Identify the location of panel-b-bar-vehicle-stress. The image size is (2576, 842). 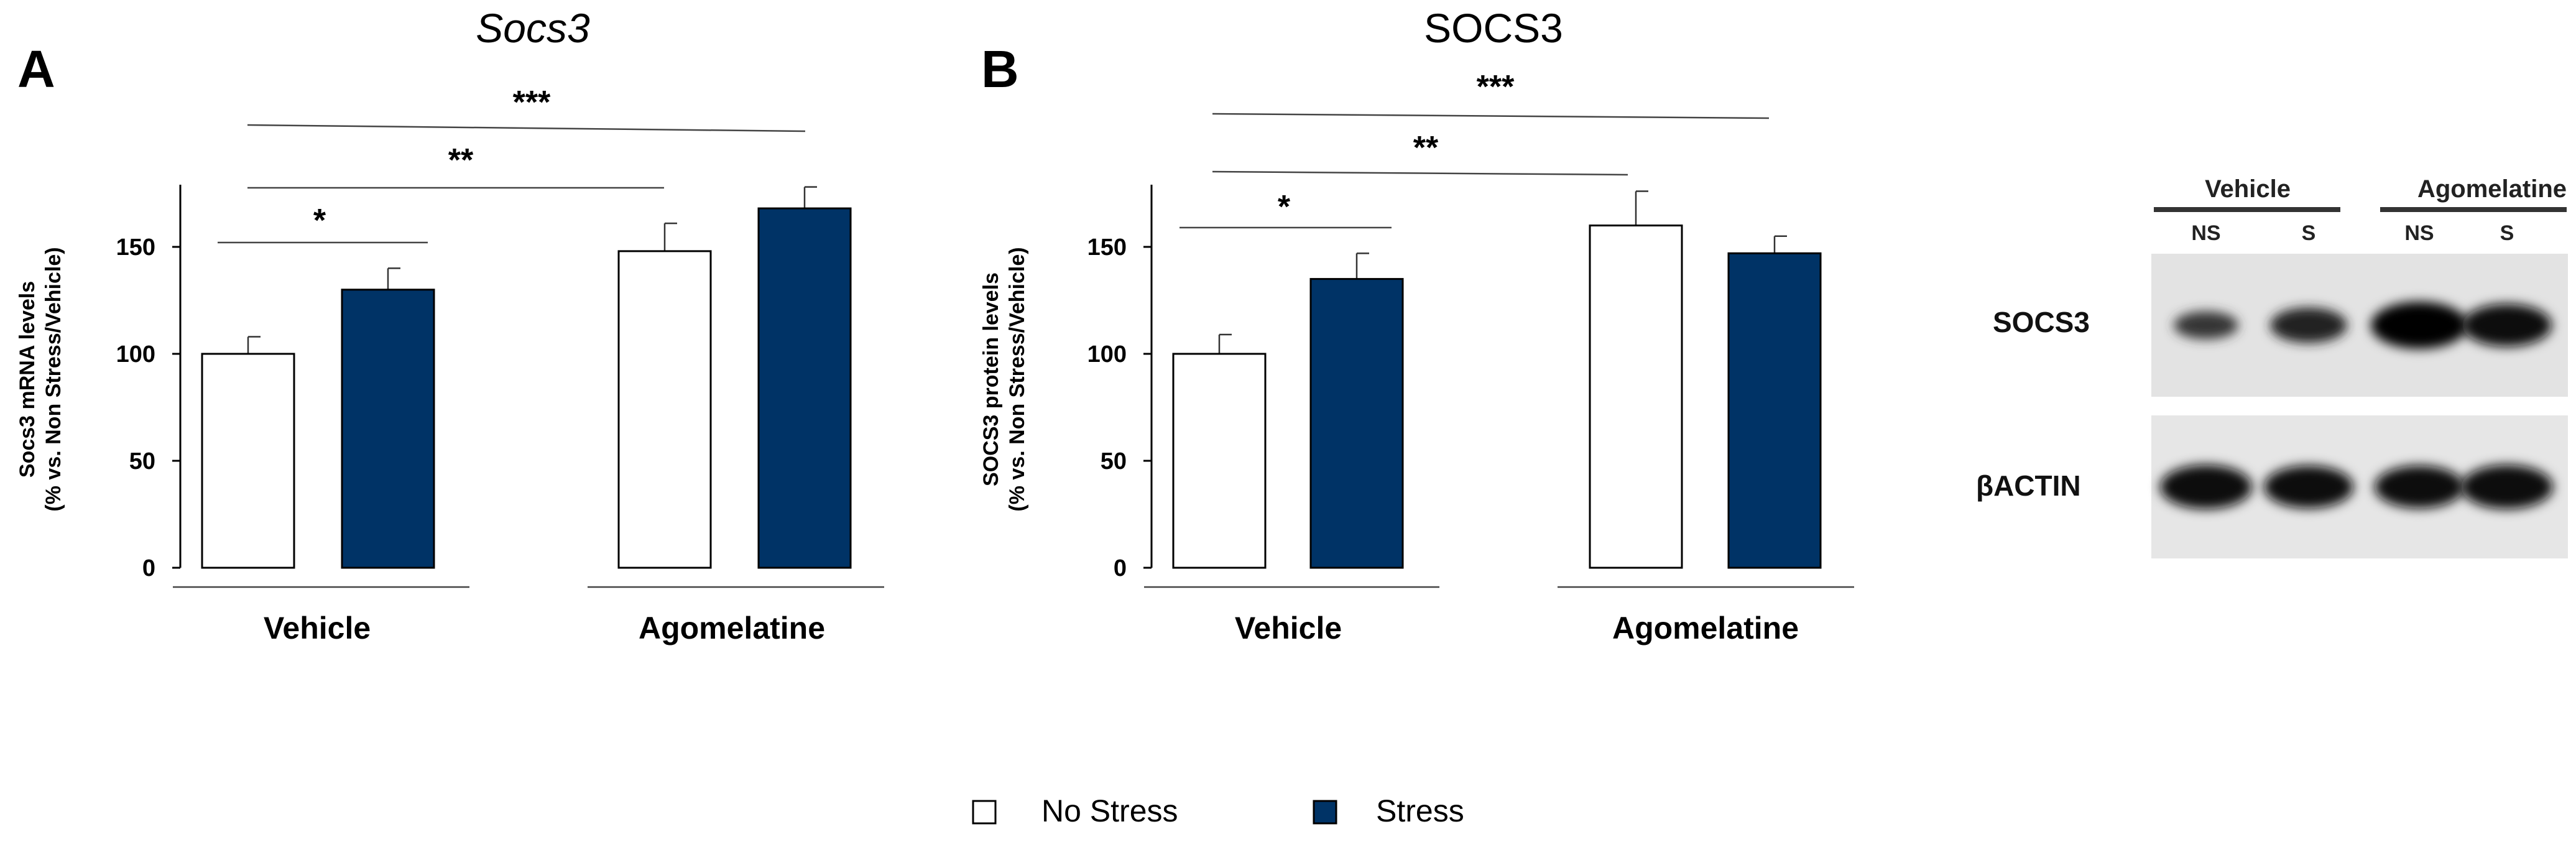
(1356, 423).